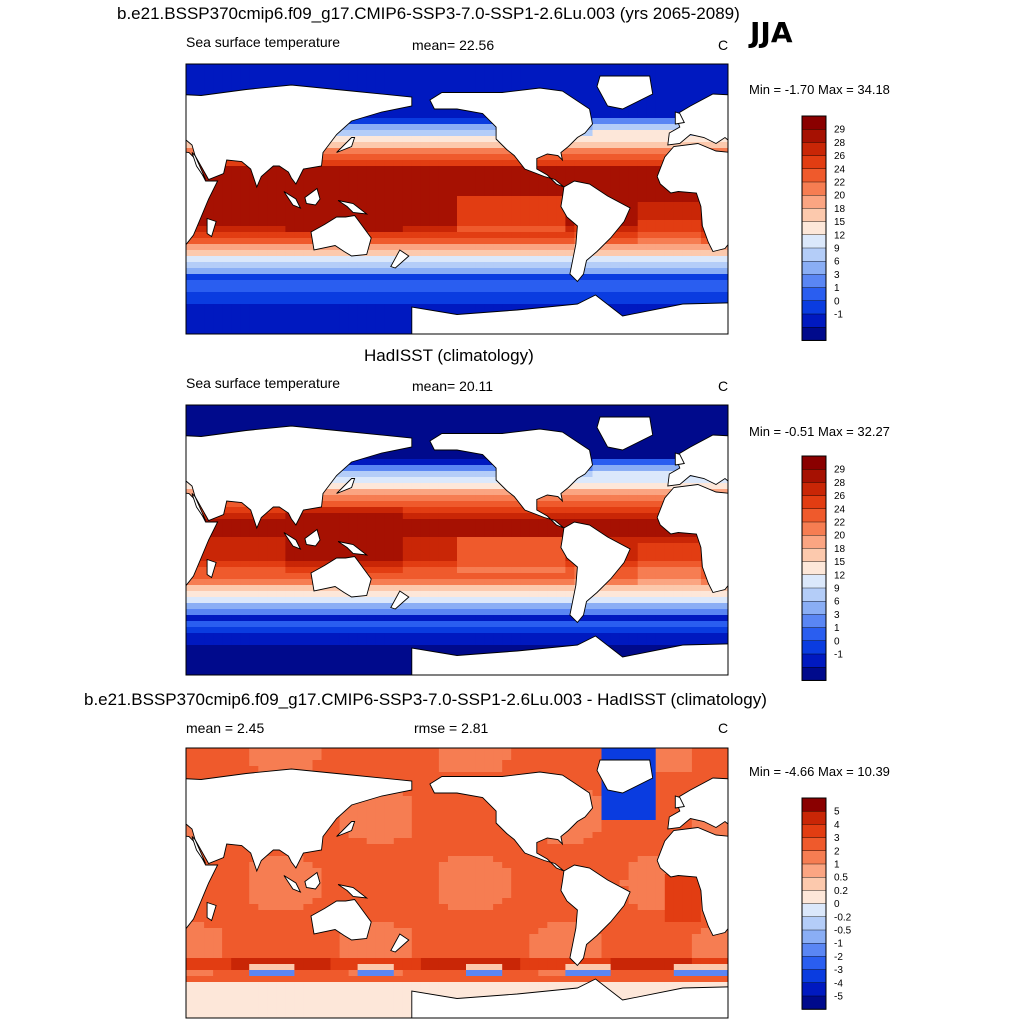 The width and height of the screenshot is (1024, 1024). What do you see at coordinates (814, 228) in the screenshot?
I see `colorbar-frame` at bounding box center [814, 228].